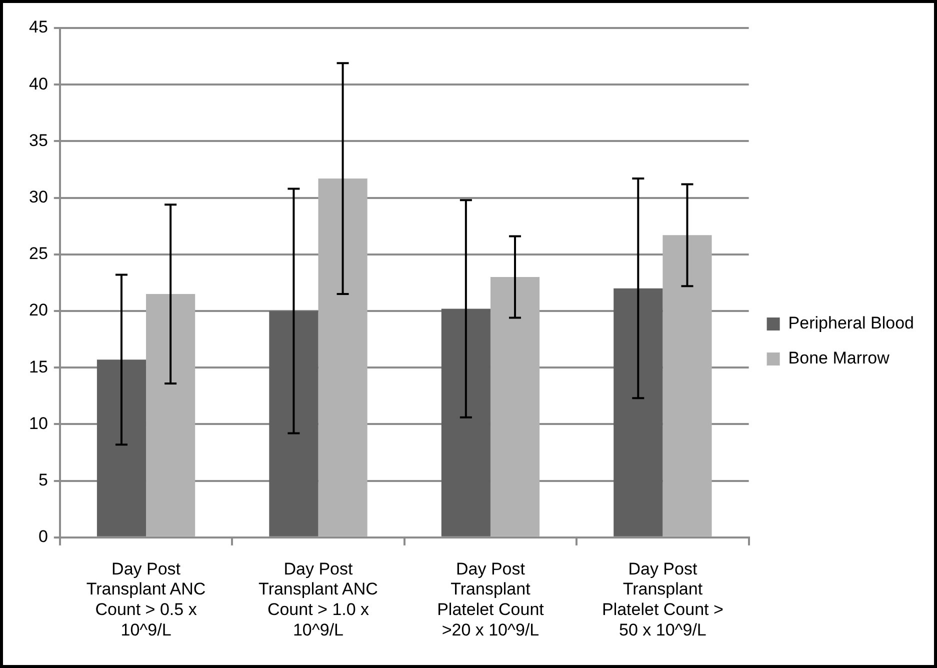 The image size is (937, 668). Describe the element at coordinates (146, 599) in the screenshot. I see `x-tick-label: Day Post Transplant ANC Count > 0.5 x 10^9/L` at that location.